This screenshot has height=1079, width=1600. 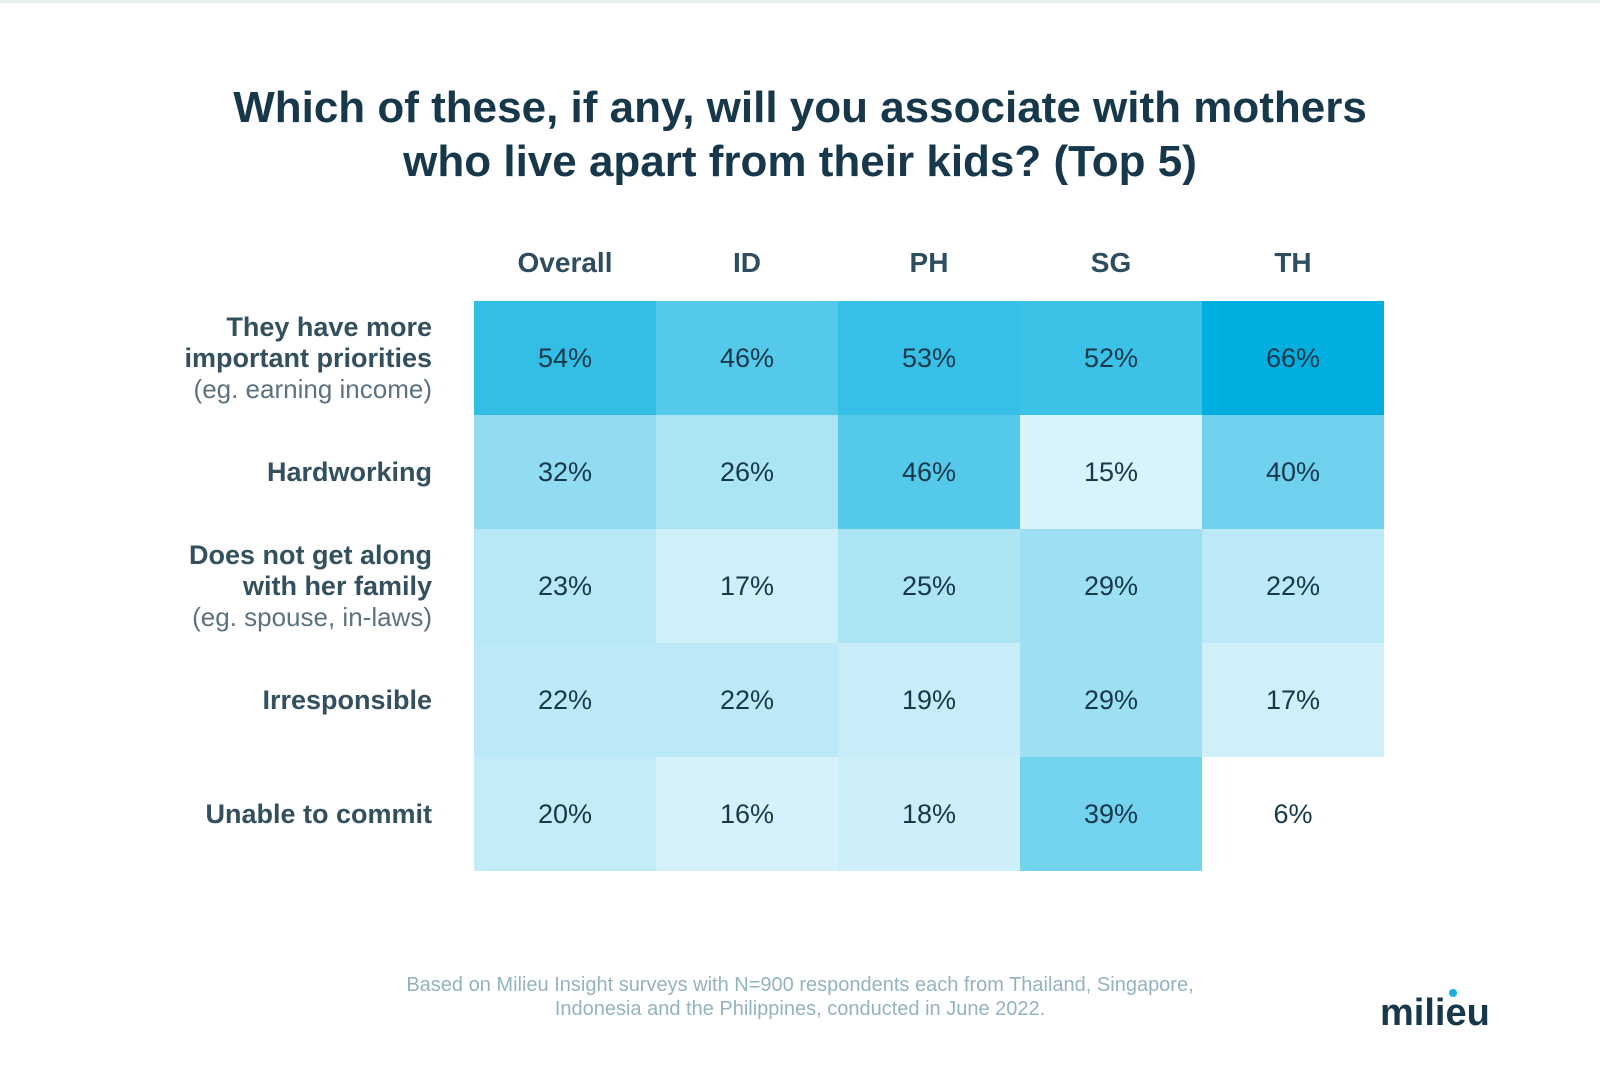 I want to click on heatmap-cell-value: 15%, so click(x=1111, y=471).